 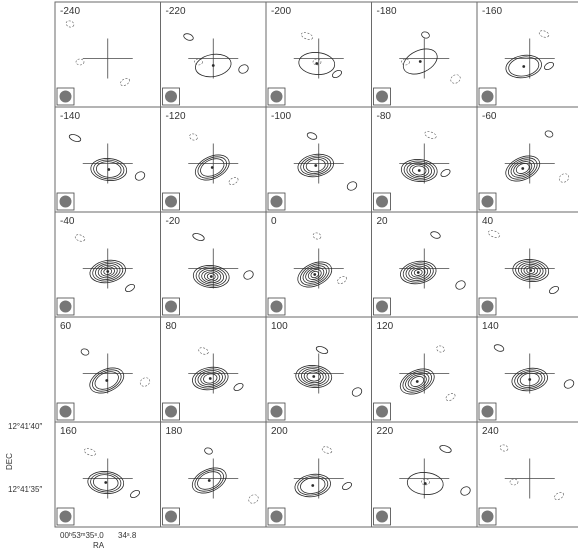 What do you see at coordinates (176, 11) in the screenshot?
I see `velocity-label: -220` at bounding box center [176, 11].